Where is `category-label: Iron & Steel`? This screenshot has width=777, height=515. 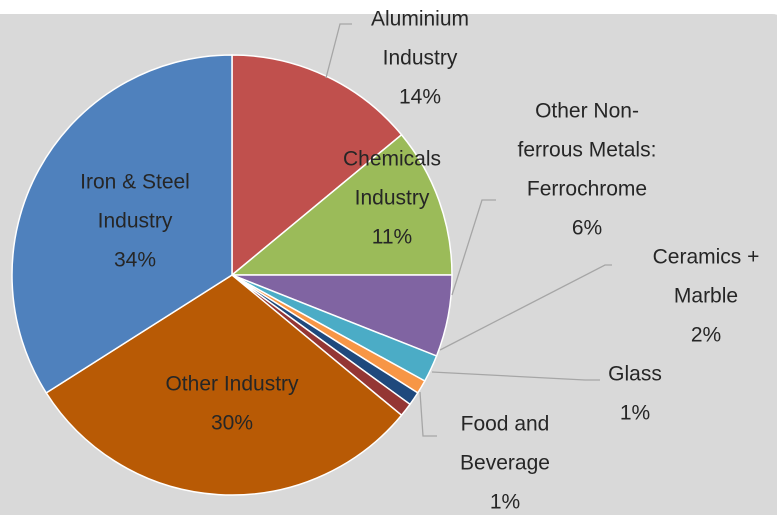 category-label: Iron & Steel is located at coordinates (135, 182).